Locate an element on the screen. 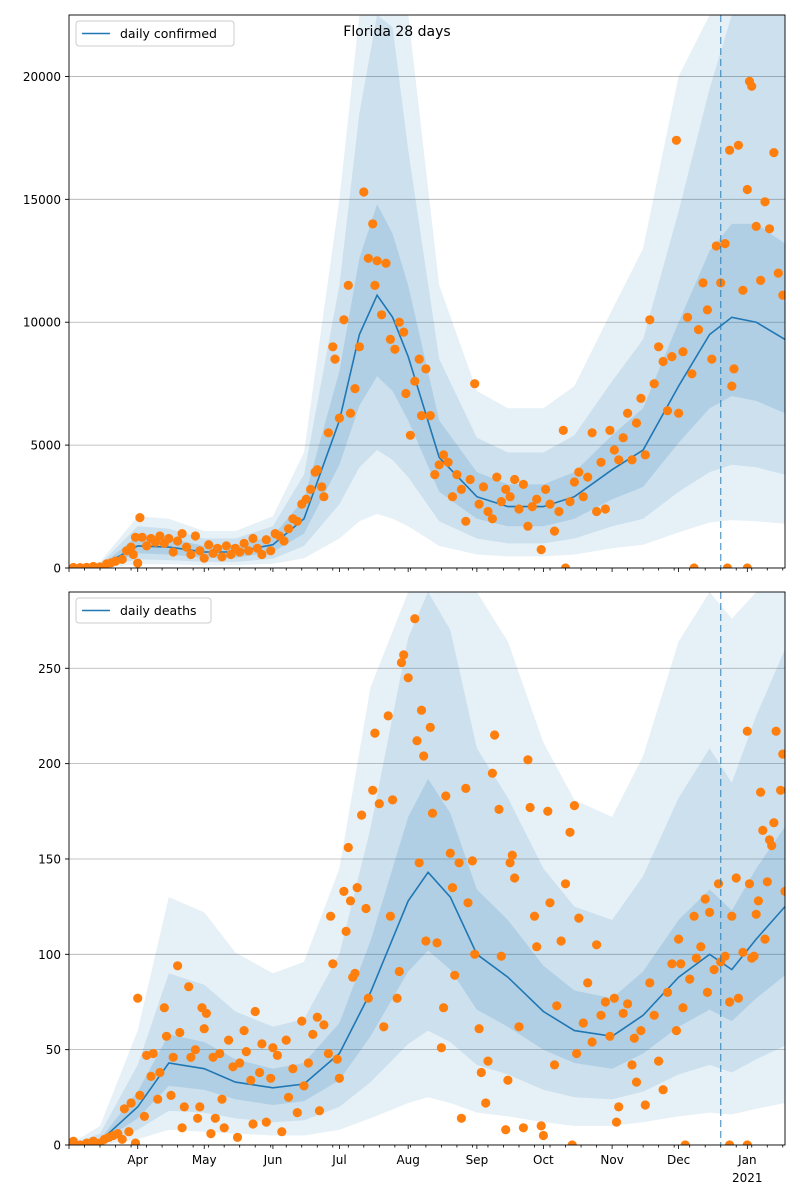 The image size is (800, 1200). x-tick-label: Apr is located at coordinates (137, 1160).